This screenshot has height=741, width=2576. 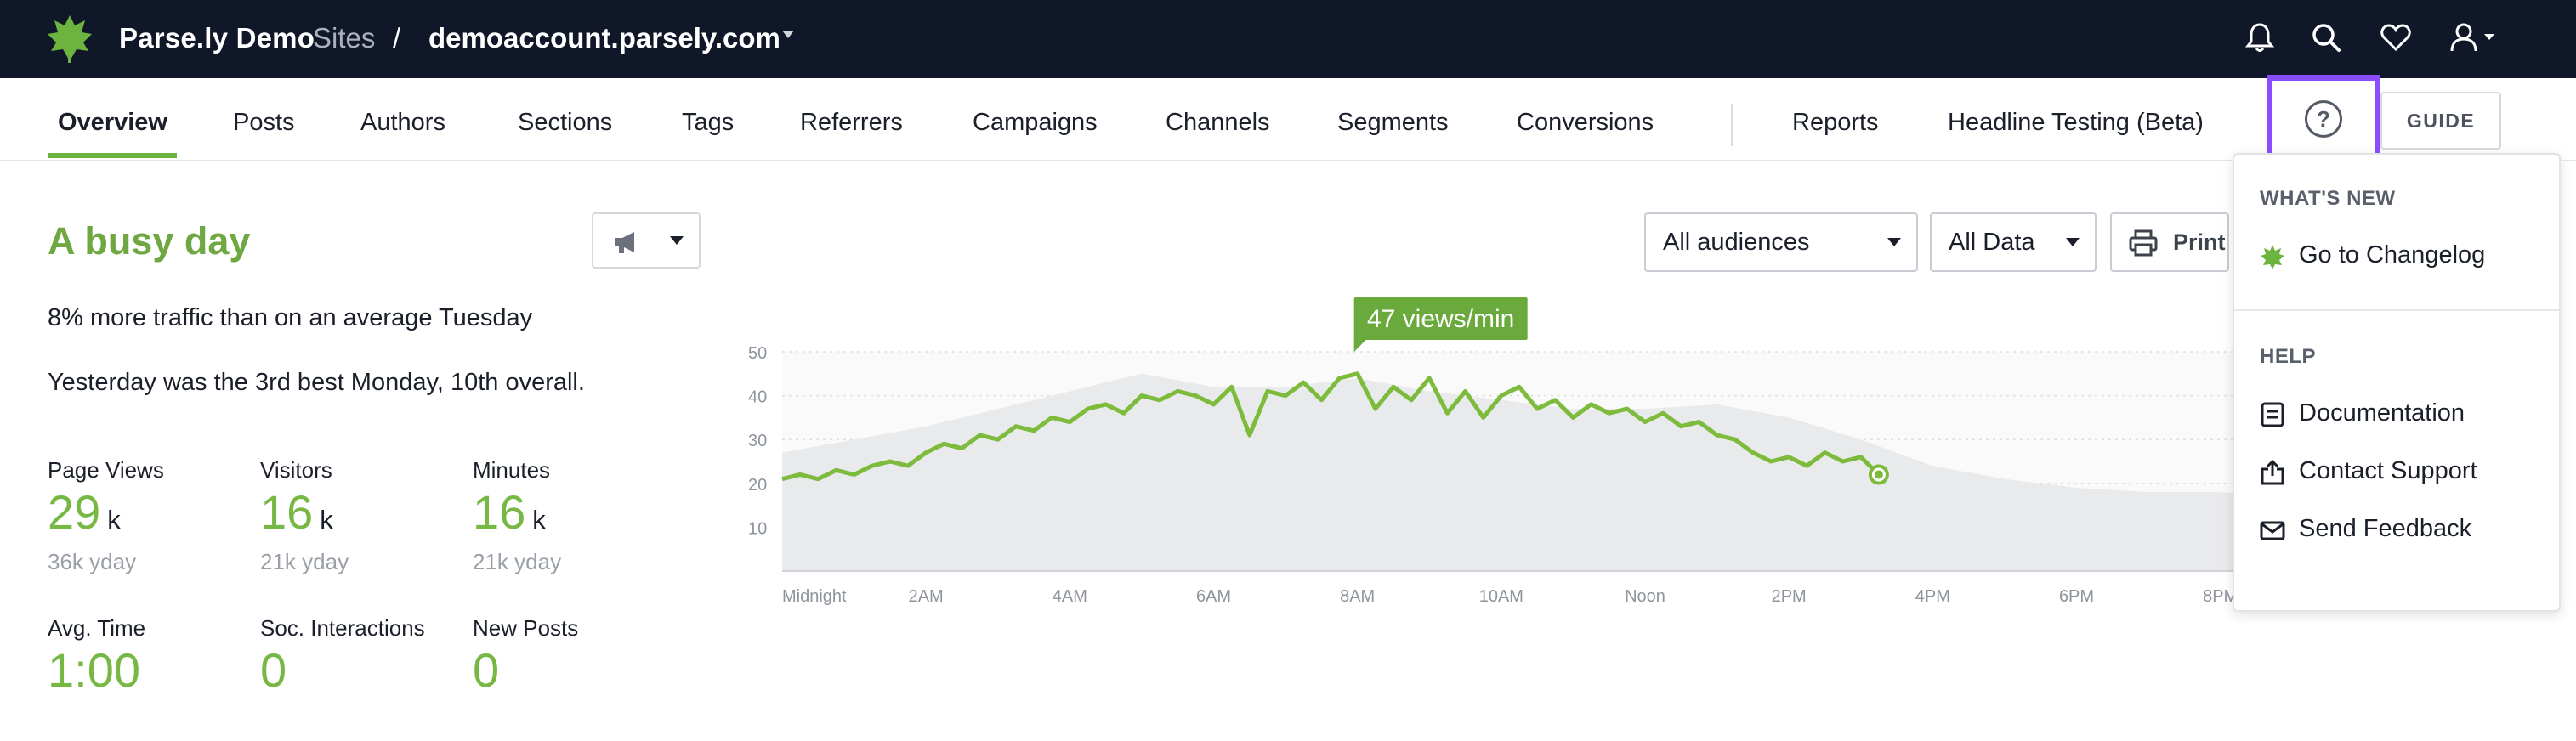 What do you see at coordinates (1790, 596) in the screenshot?
I see `x-tick-label: 2PM` at bounding box center [1790, 596].